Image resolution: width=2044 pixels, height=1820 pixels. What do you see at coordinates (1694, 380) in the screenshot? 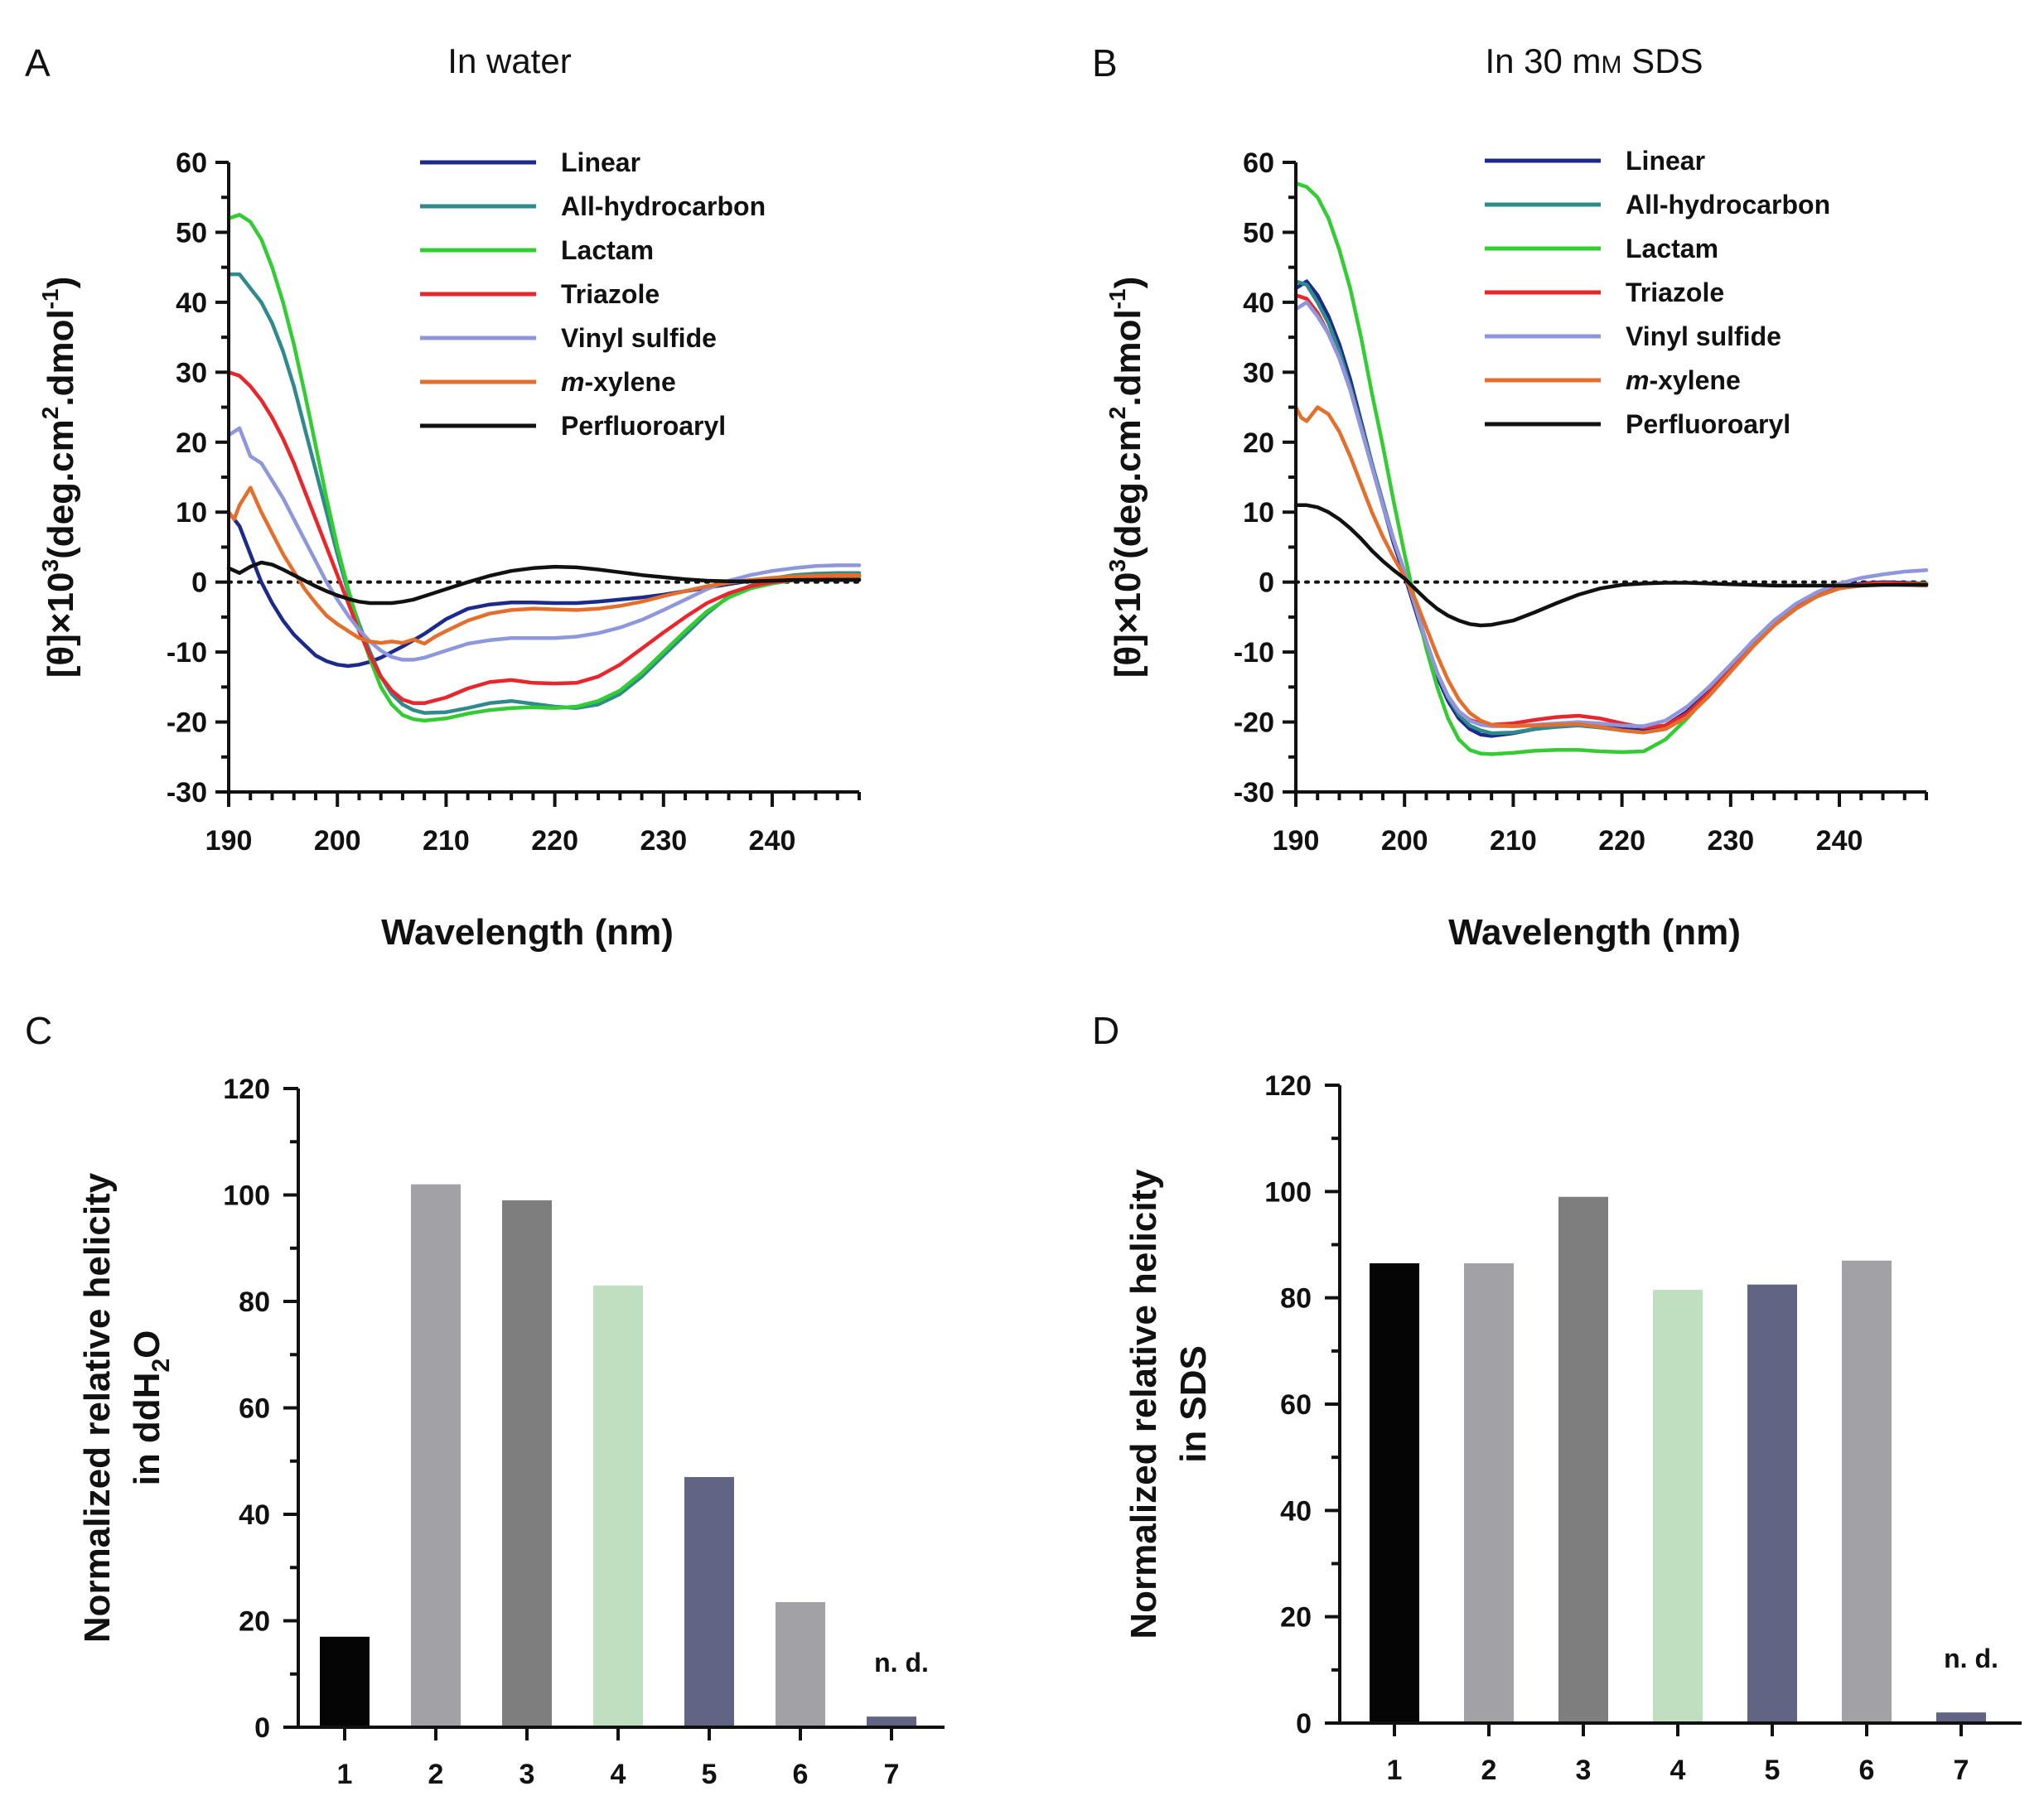
I see `legend-label-rest: -xylene` at bounding box center [1694, 380].